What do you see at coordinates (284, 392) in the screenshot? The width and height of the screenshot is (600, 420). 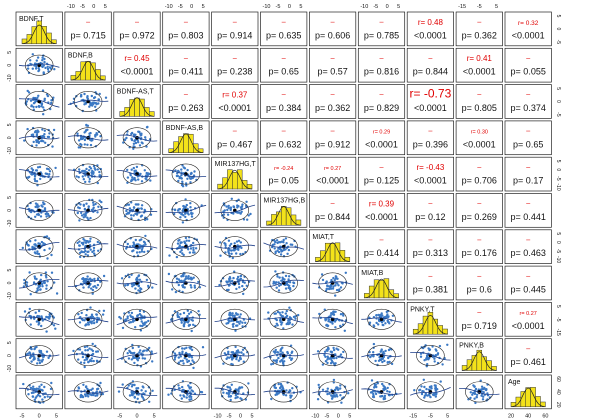 I see `cell-r10-c5` at bounding box center [284, 392].